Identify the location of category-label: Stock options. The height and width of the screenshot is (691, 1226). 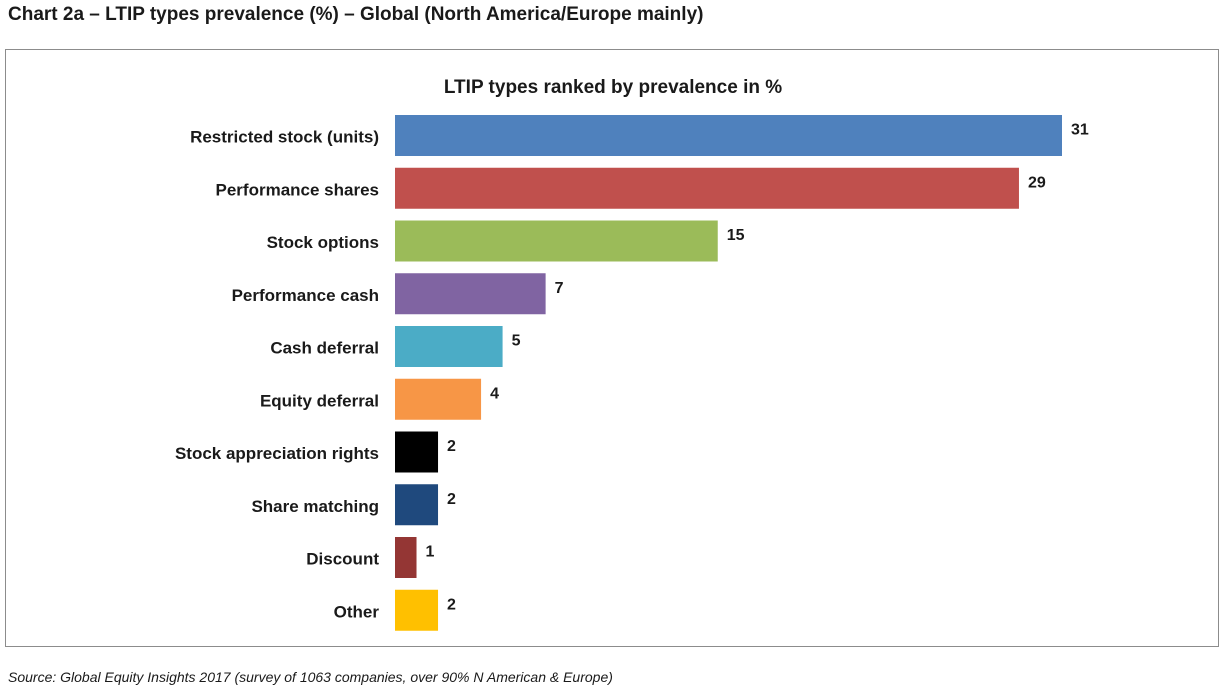
(323, 242).